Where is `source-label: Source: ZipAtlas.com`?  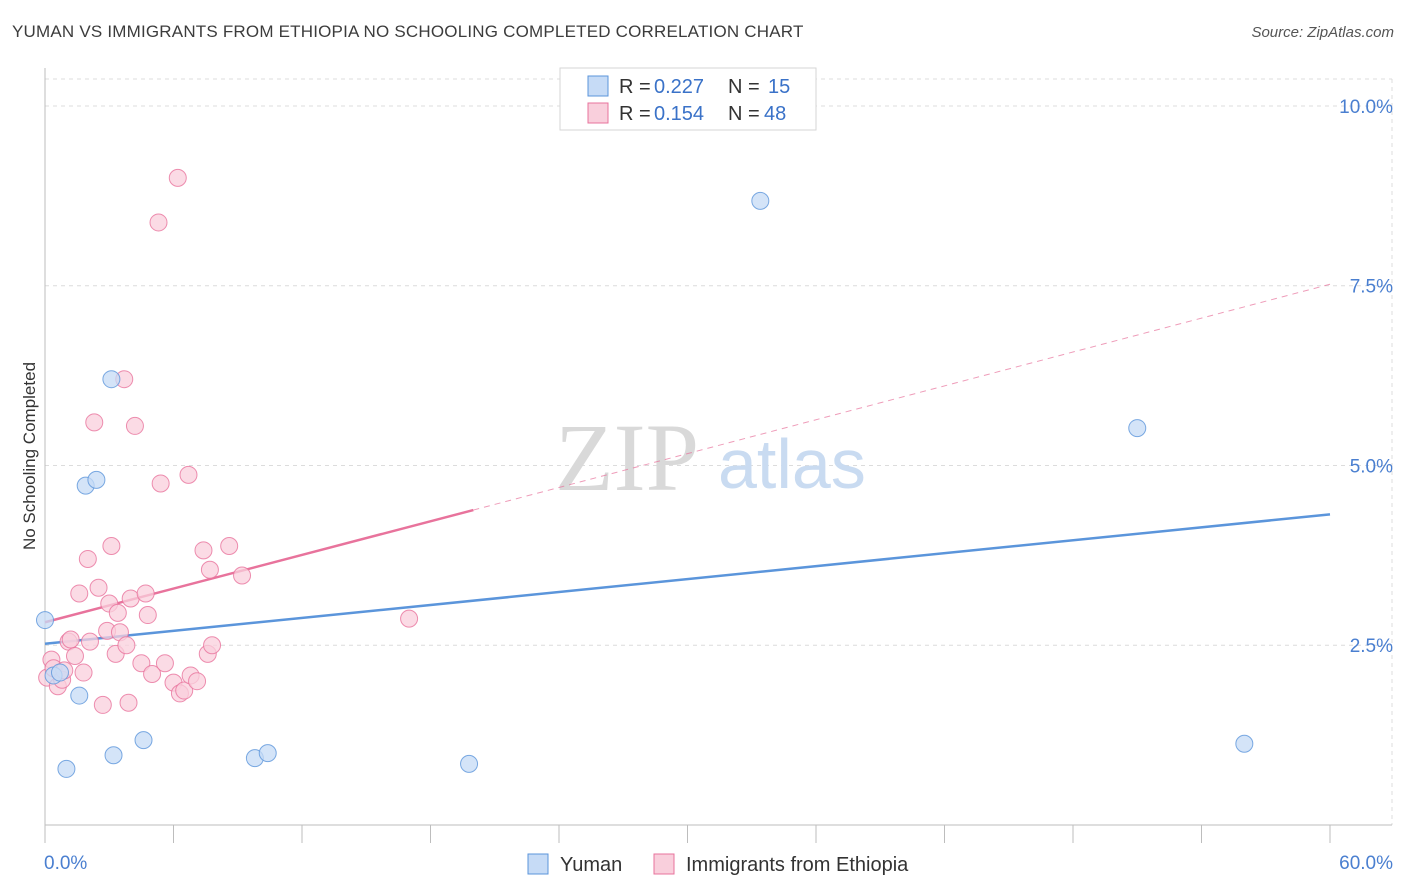 source-label: Source: ZipAtlas.com is located at coordinates (1322, 32).